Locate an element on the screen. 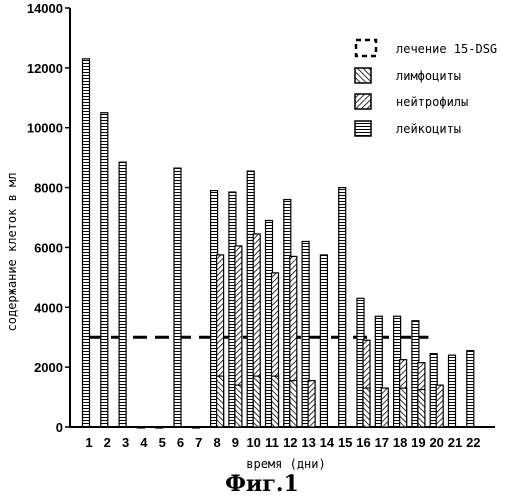 Image resolution: width=520 pixels, height=499 pixels. legend-label-lymphocytes: лимфоциты is located at coordinates (428, 76).